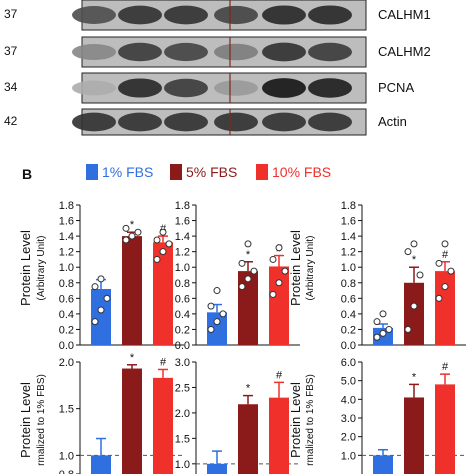 Image resolution: width=474 pixels, height=474 pixels. What do you see at coordinates (348, 419) in the screenshot?
I see `y-tick-label: 3.0` at bounding box center [348, 419].